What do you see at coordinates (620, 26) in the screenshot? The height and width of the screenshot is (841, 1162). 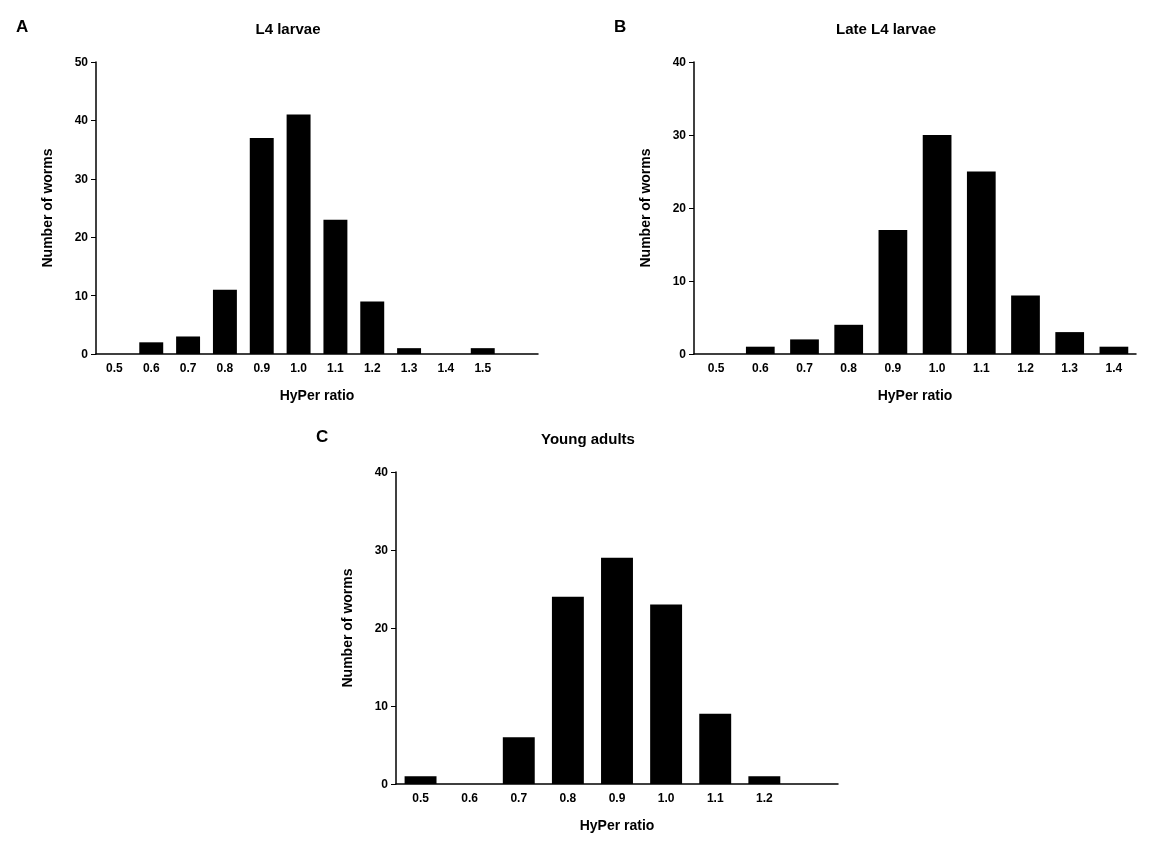 I see `text: B` at bounding box center [620, 26].